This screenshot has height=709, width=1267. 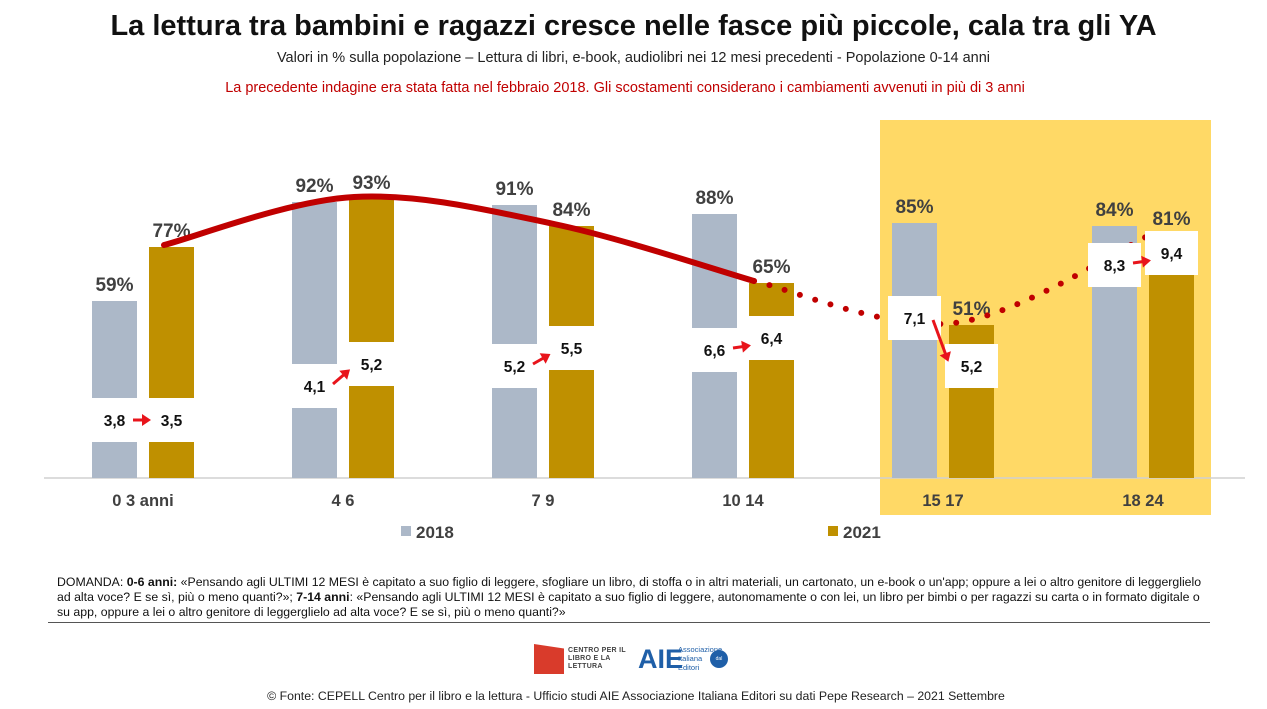 What do you see at coordinates (954, 278) in the screenshot?
I see `trend-line-dotted` at bounding box center [954, 278].